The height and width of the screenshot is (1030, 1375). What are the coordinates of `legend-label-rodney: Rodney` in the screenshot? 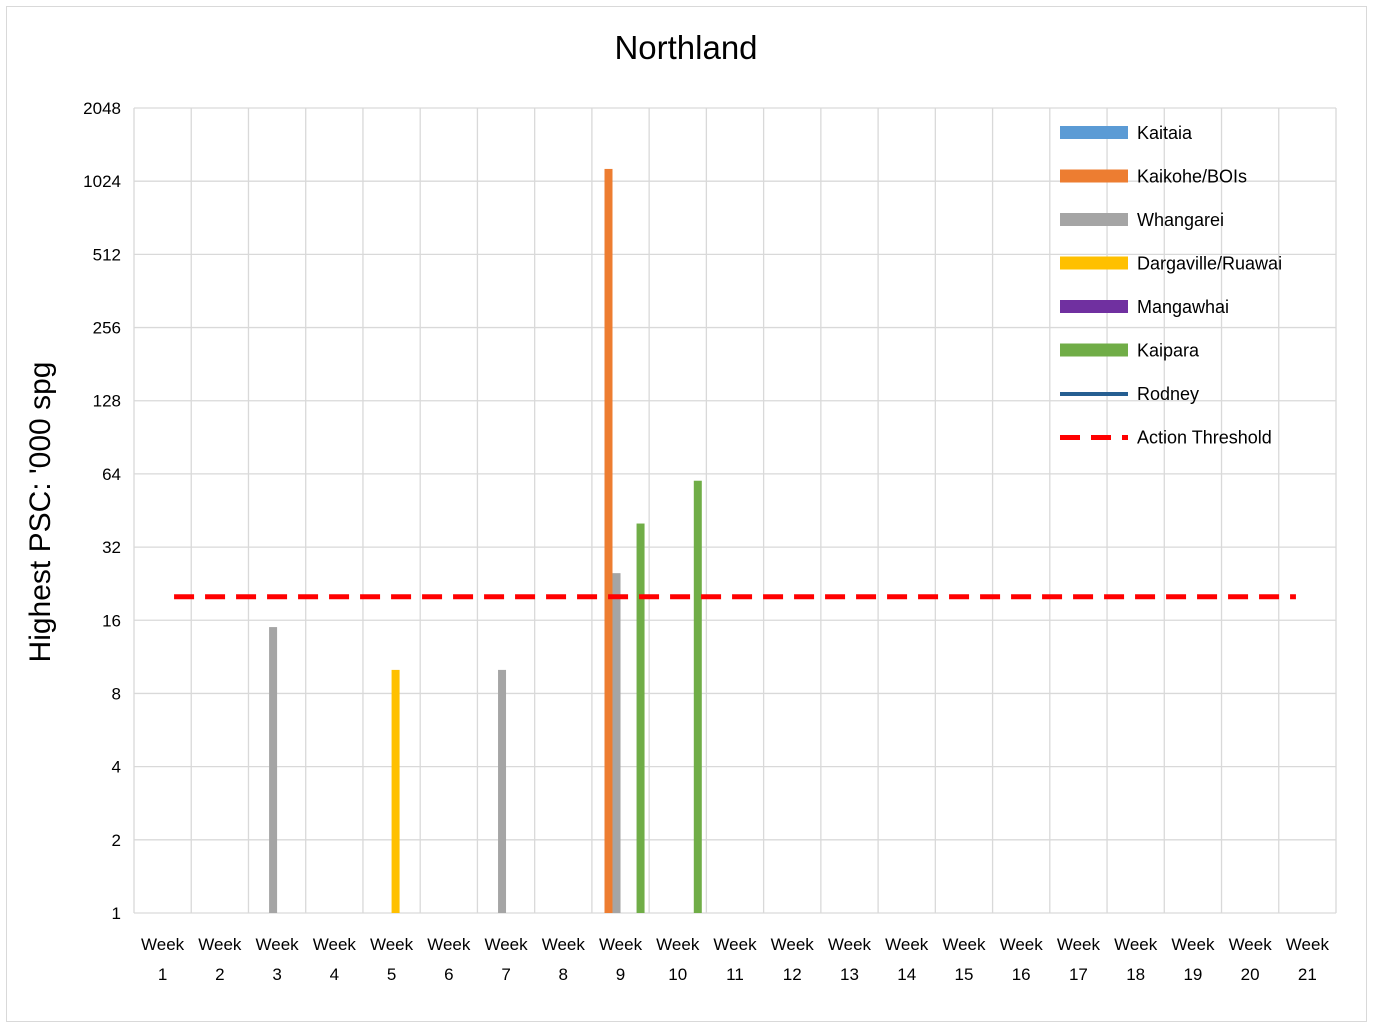 It's located at (1168, 394).